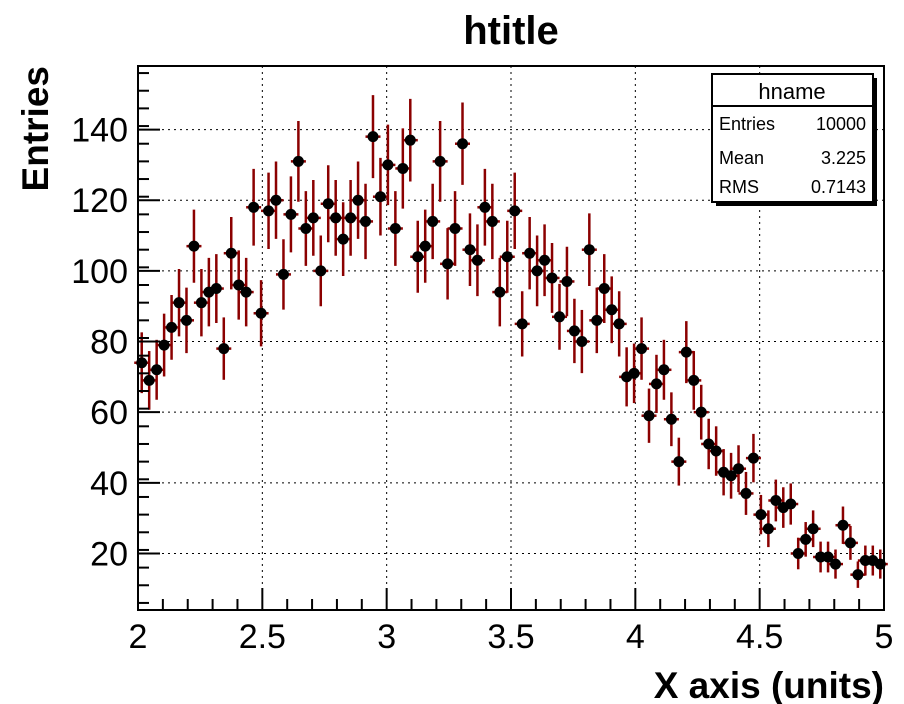 This screenshot has height=704, width=904. Describe the element at coordinates (99, 131) in the screenshot. I see `y-tick-label: 140` at that location.